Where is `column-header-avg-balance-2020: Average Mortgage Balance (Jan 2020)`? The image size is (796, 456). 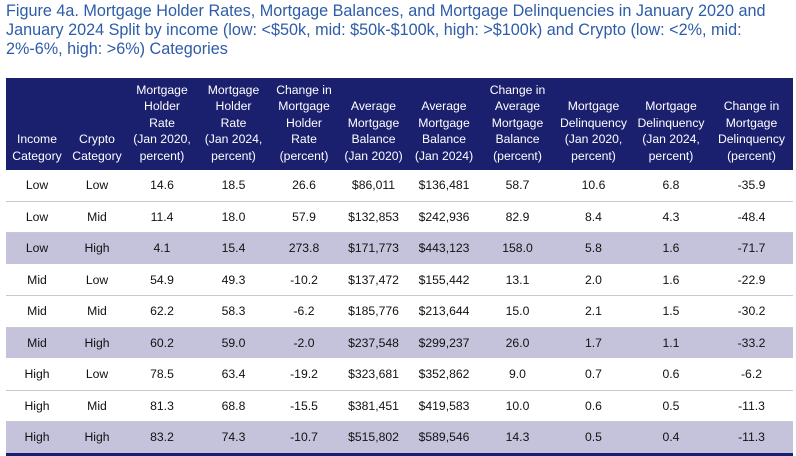 column-header-avg-balance-2020: Average Mortgage Balance (Jan 2020) is located at coordinates (373, 124).